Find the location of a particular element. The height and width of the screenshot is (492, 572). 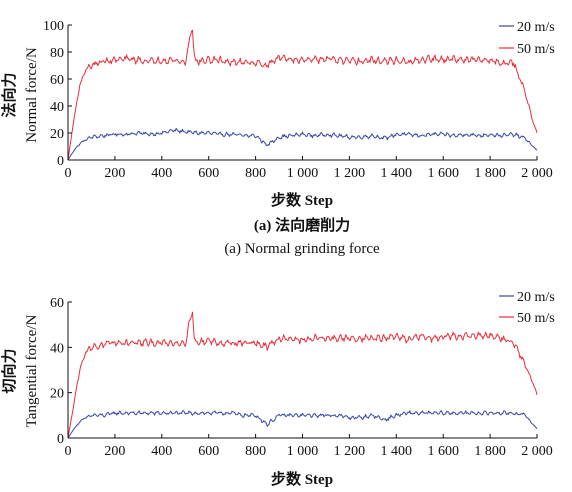

series-line-20ms-tangential is located at coordinates (302, 424).